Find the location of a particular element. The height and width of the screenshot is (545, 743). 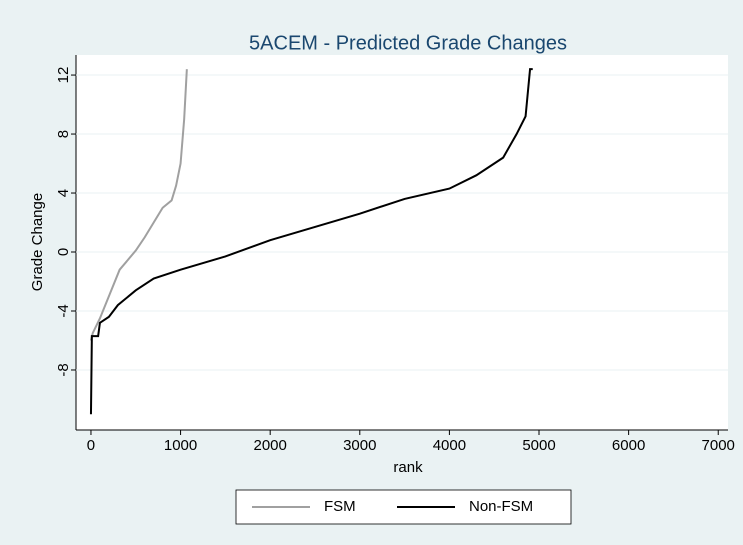

x-tick-label: 5000 is located at coordinates (538, 445).